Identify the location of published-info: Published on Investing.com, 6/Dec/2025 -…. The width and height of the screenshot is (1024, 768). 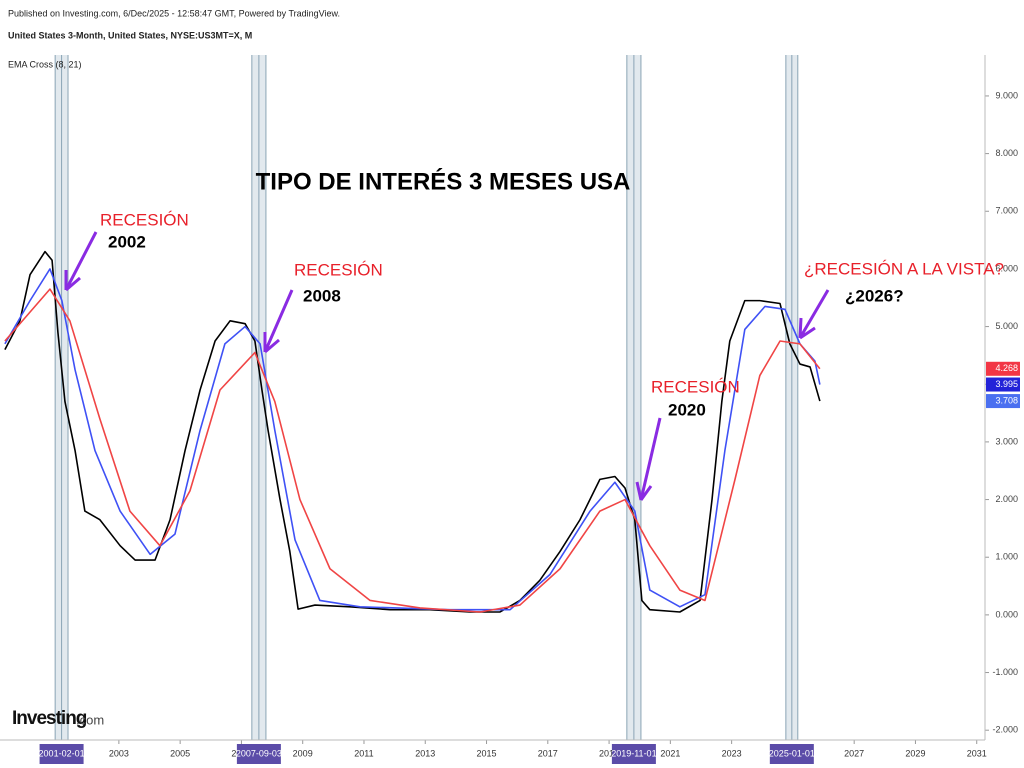
(174, 13).